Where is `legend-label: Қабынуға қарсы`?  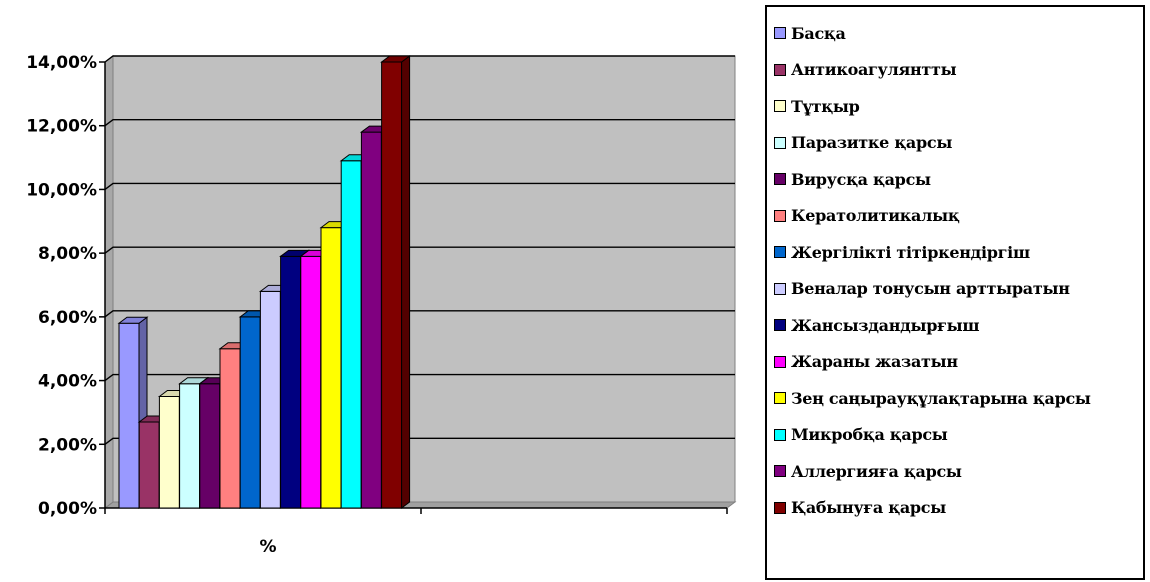 legend-label: Қабынуға қарсы is located at coordinates (868, 508).